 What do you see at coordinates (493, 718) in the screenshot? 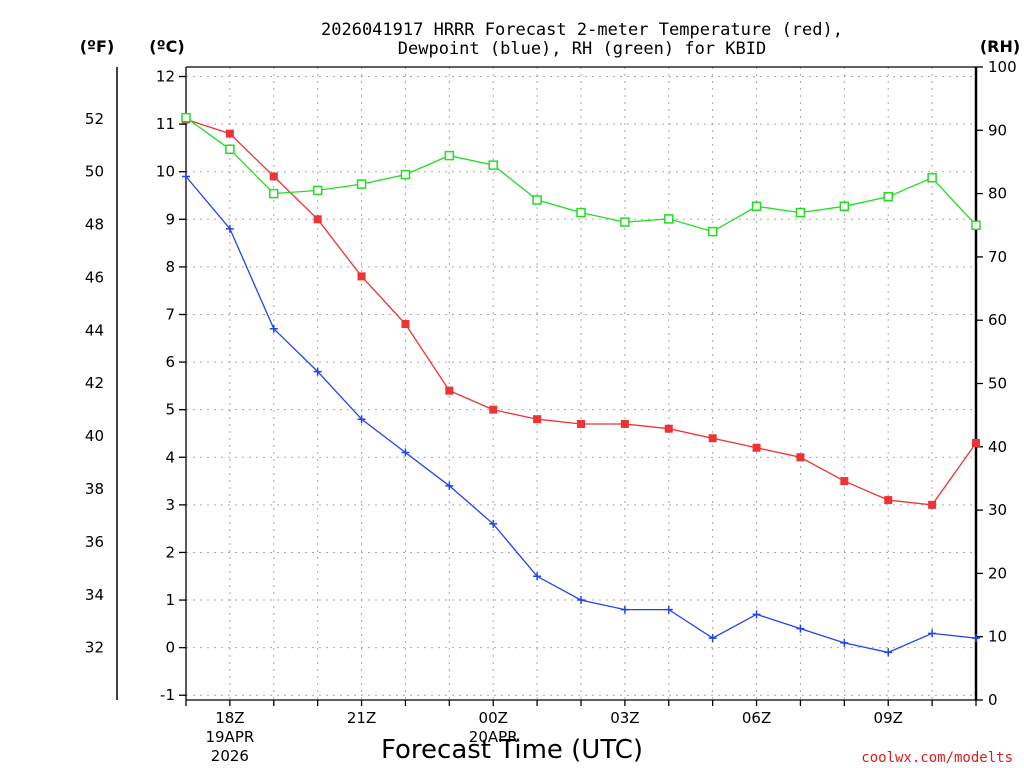
I see `x-tick-label: 00Z` at bounding box center [493, 718].